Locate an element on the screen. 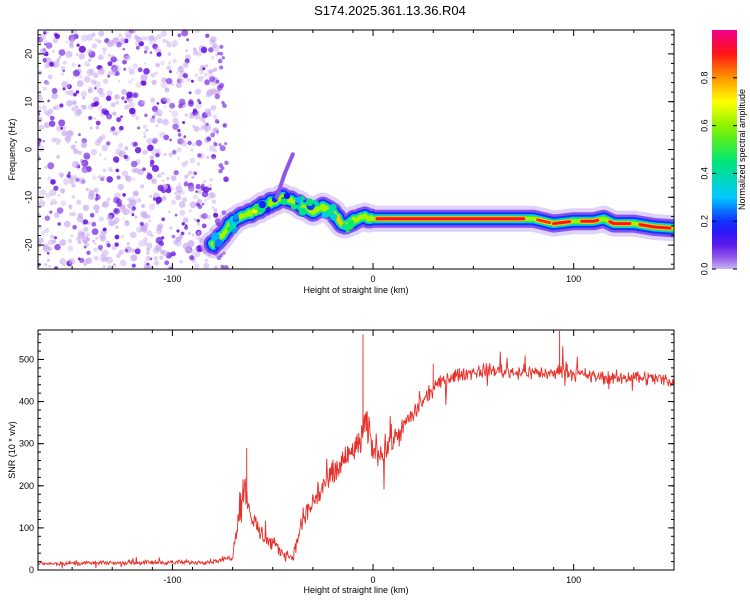 This screenshot has height=605, width=750. colorbar-tick-label: 0.6 is located at coordinates (704, 125).